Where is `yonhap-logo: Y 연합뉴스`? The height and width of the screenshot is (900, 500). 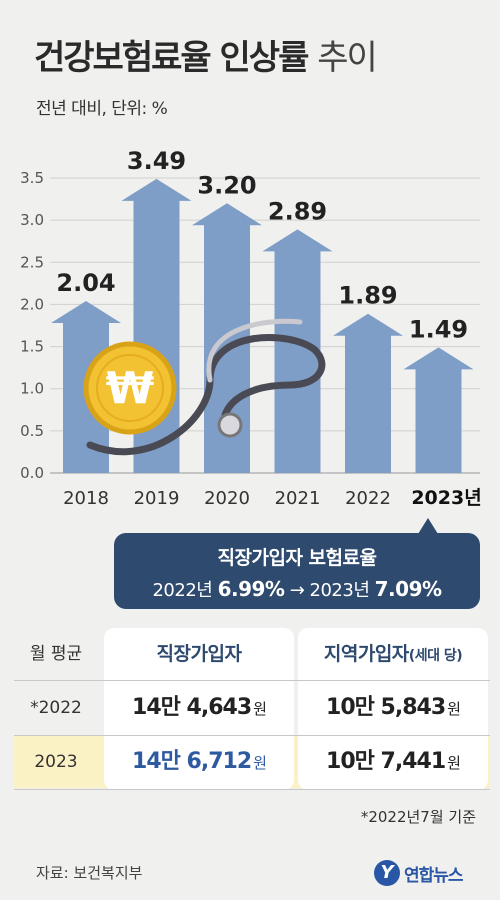 yonhap-logo: Y 연합뉴스 is located at coordinates (419, 873).